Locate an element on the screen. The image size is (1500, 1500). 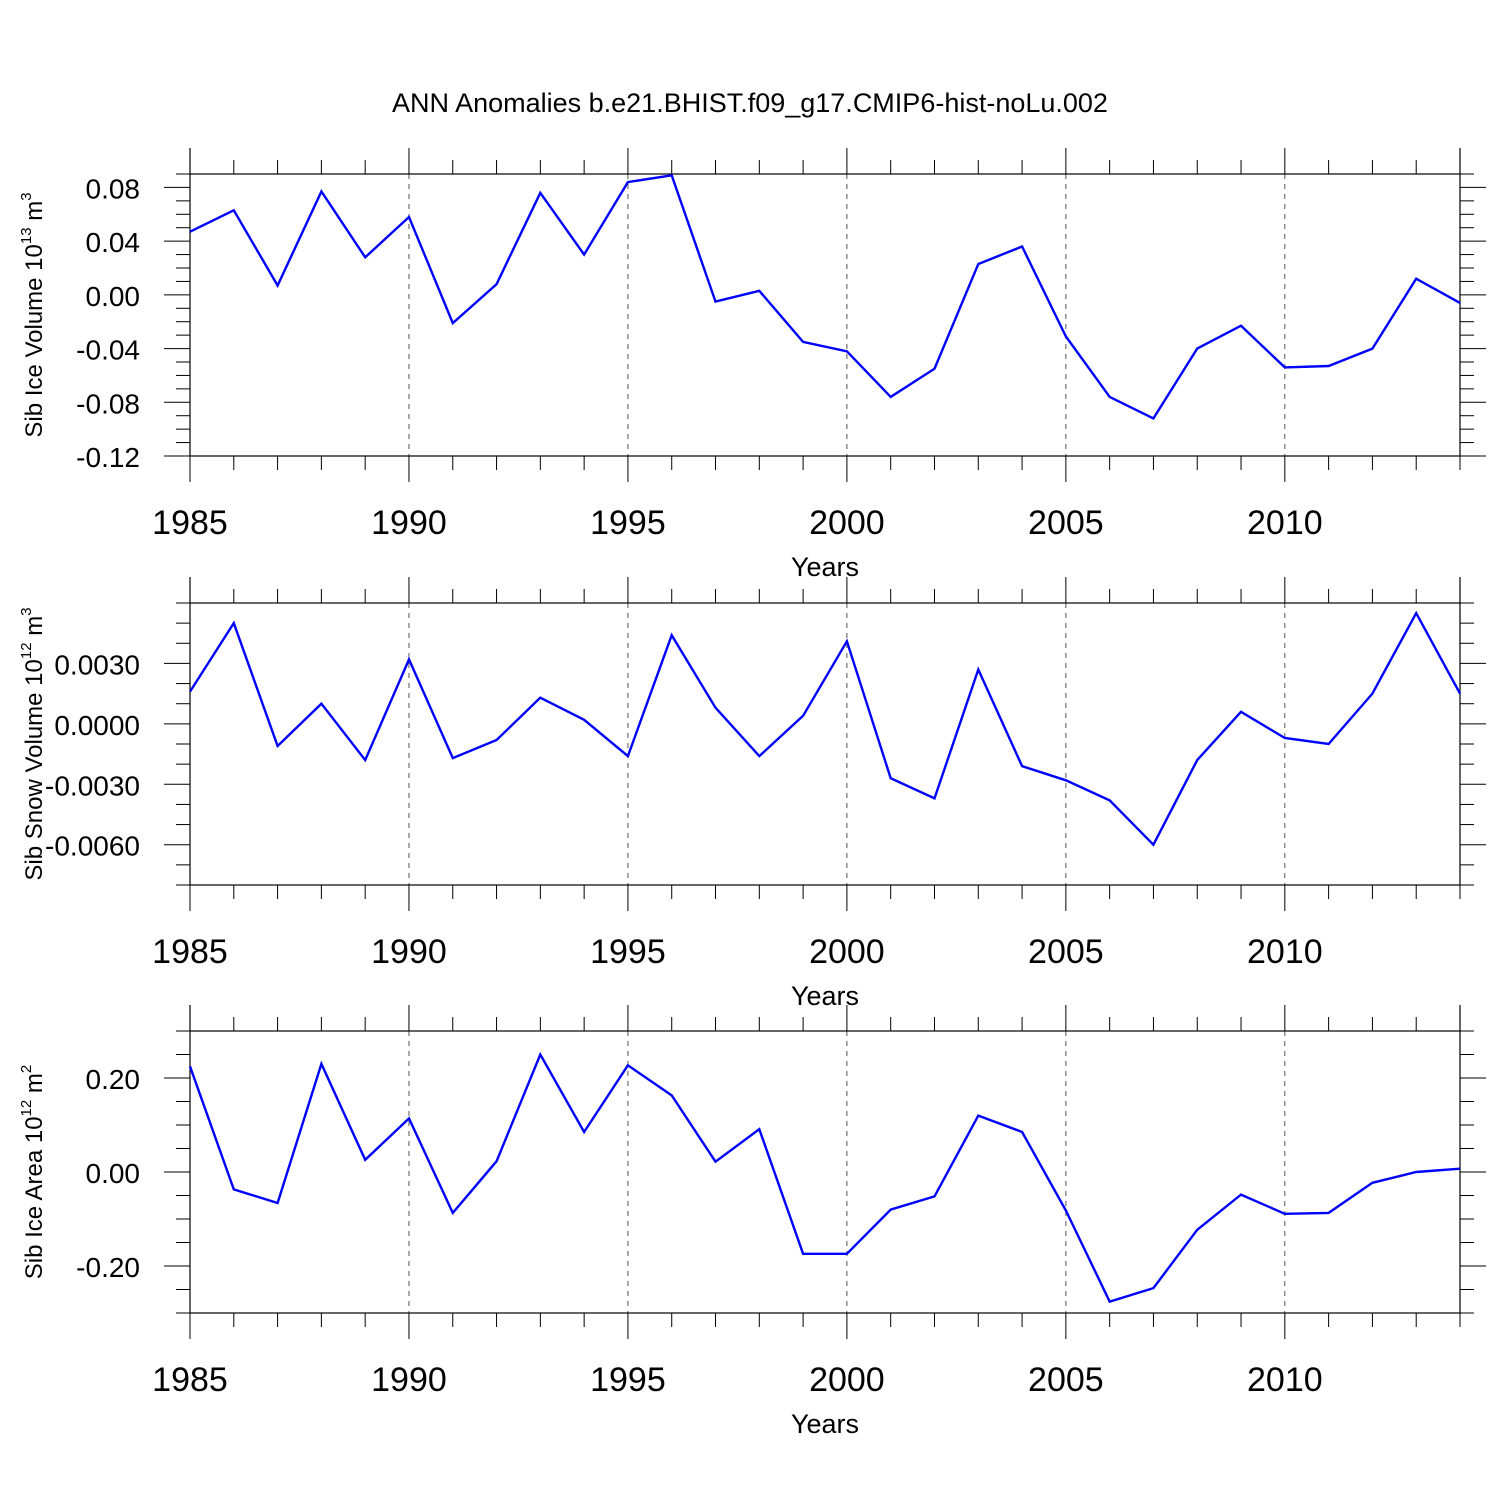
y-axis-label: Sib Ice Volume 1013 m3 is located at coordinates (33, 314).